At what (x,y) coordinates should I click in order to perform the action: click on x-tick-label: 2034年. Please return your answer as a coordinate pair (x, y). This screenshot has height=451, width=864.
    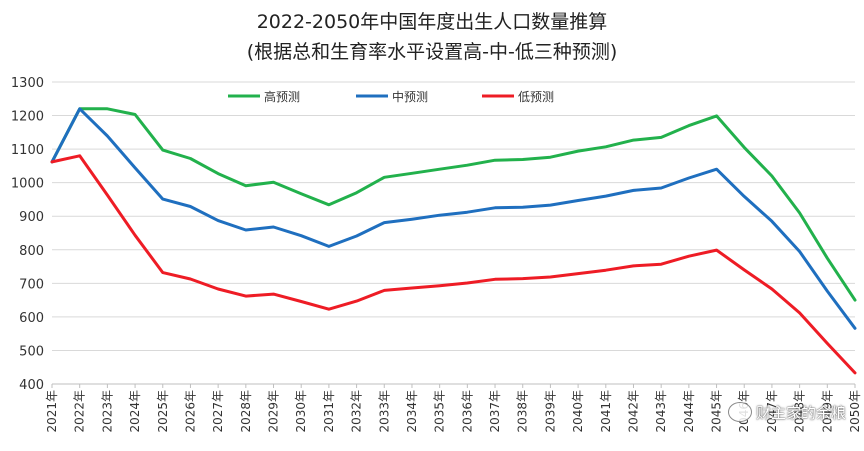
    Looking at the image, I should click on (412, 411).